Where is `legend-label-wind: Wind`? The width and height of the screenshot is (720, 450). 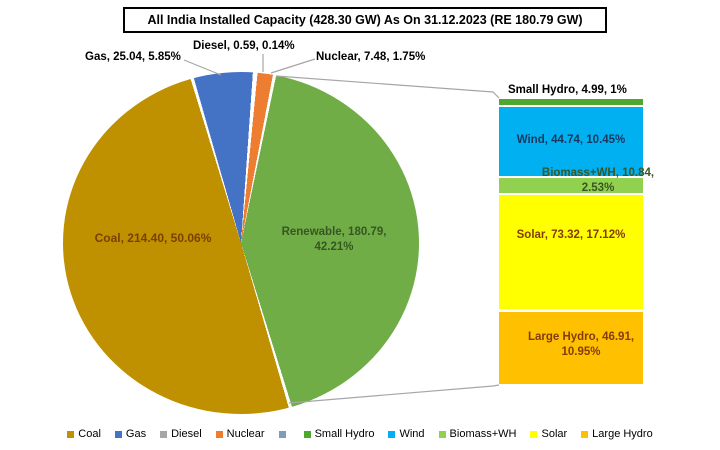
legend-label-wind: Wind is located at coordinates (412, 434).